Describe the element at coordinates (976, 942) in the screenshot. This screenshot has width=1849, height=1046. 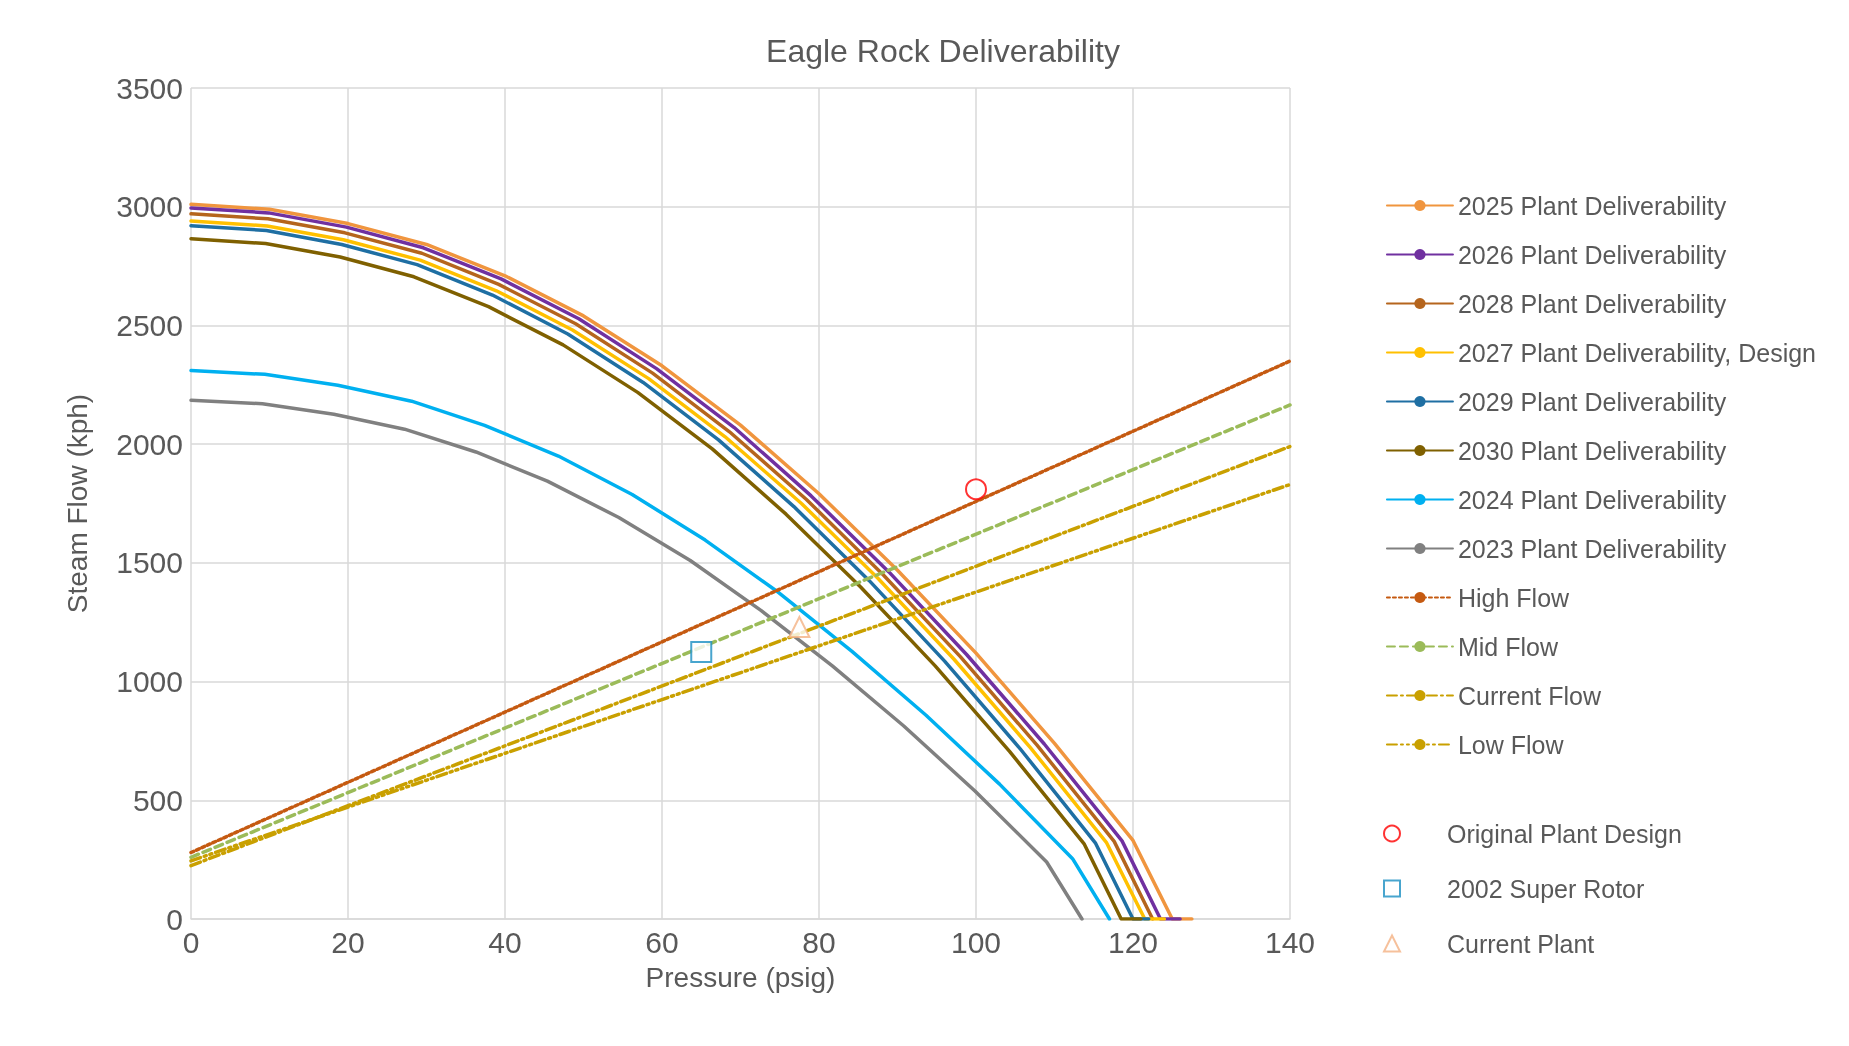
I see `x-tick-label: 100` at that location.